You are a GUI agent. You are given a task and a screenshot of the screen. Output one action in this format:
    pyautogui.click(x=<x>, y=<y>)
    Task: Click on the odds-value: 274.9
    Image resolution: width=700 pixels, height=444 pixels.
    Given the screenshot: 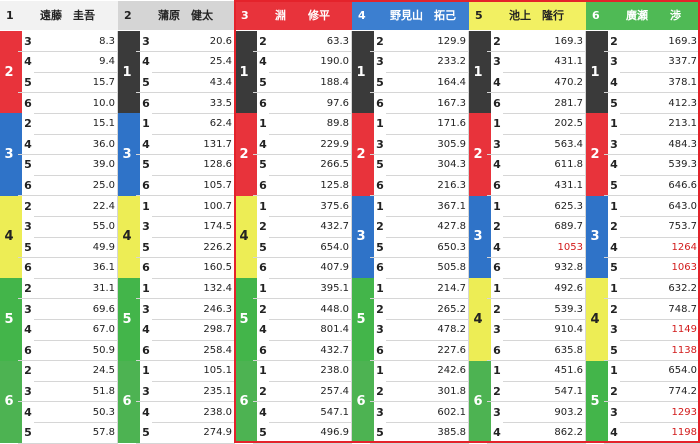 What is the action you would take?
    pyautogui.click(x=217, y=433)
    